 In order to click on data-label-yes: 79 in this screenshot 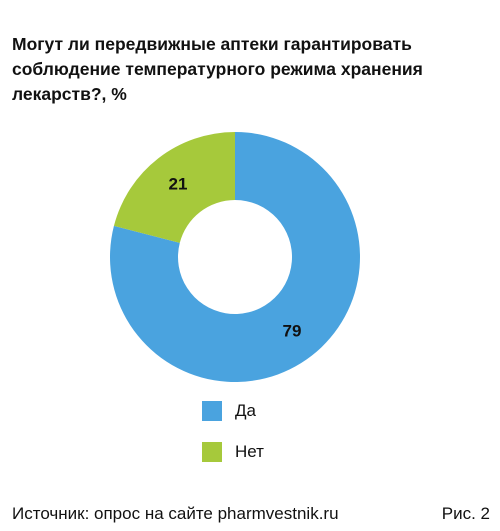, I will do `click(292, 330)`.